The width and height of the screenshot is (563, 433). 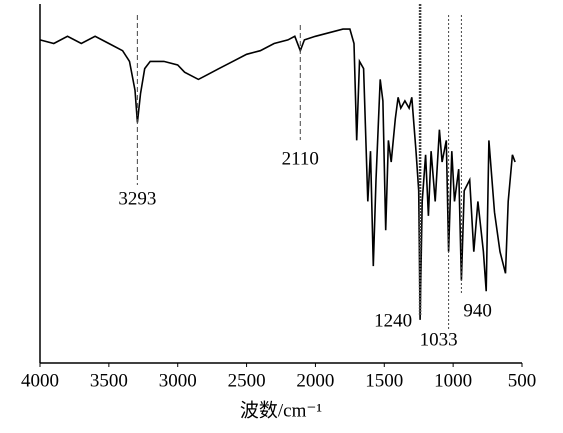 What do you see at coordinates (453, 380) in the screenshot?
I see `x-tick-label: 1000` at bounding box center [453, 380].